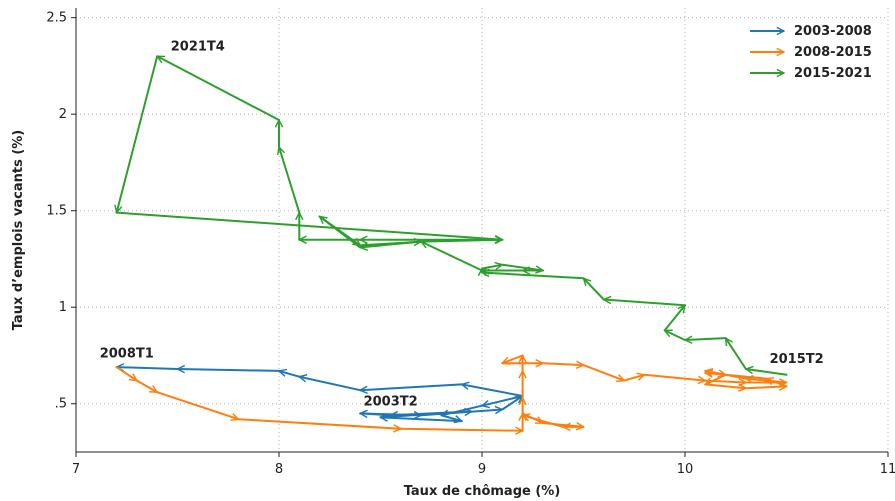  Describe the element at coordinates (63, 307) in the screenshot. I see `y-tick-label: 1` at that location.